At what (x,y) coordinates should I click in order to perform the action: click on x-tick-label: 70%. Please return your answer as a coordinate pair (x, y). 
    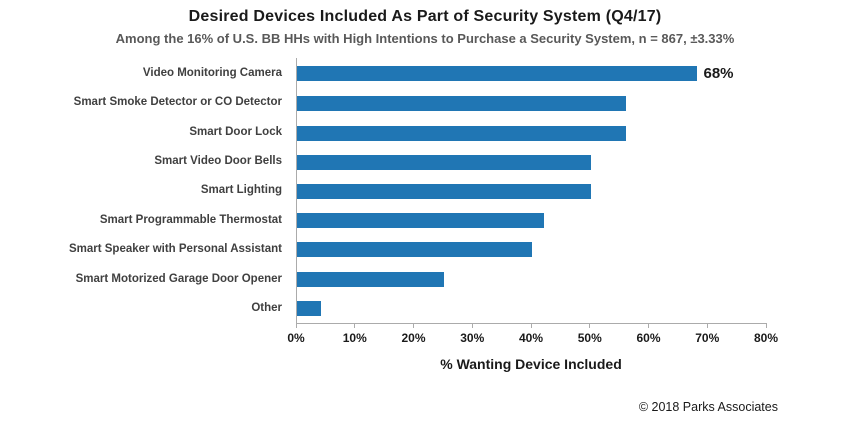
    Looking at the image, I should click on (707, 338).